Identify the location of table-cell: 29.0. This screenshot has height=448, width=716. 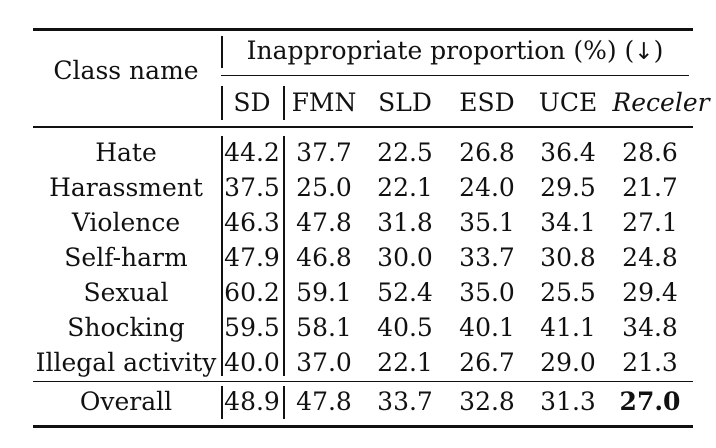
(568, 362).